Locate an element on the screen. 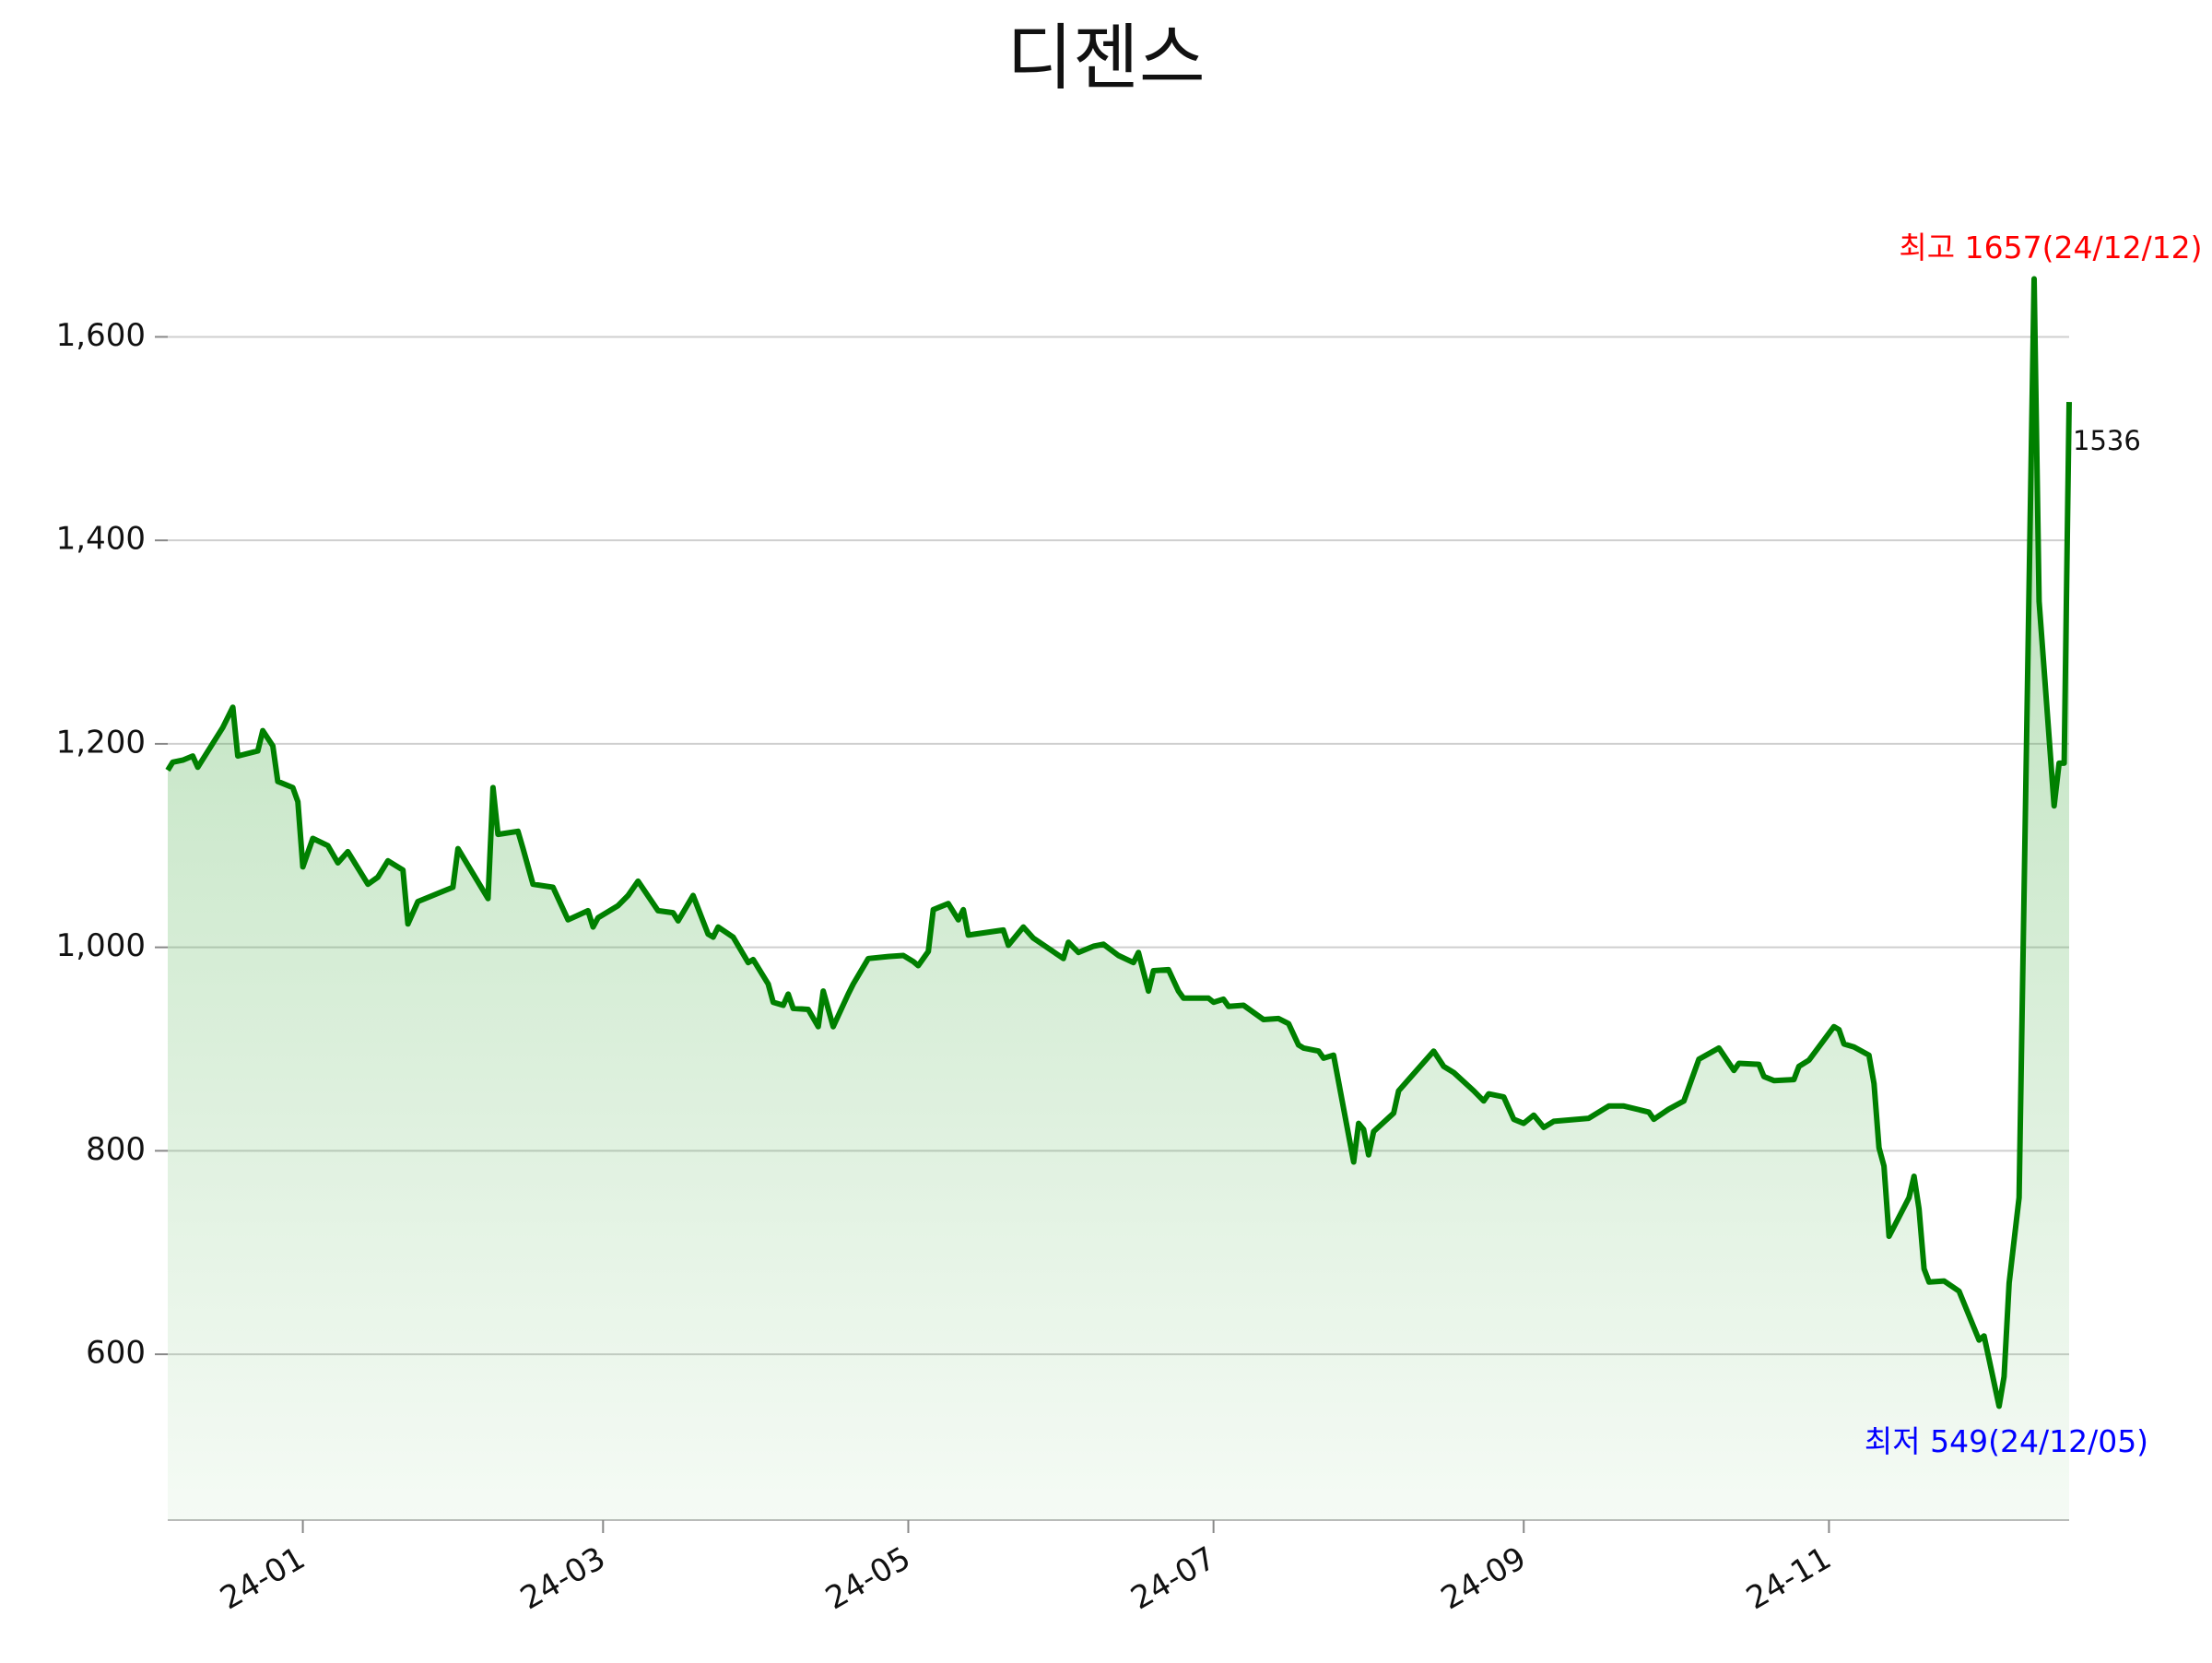 The image size is (2212, 1663). last-value-label: 1536 is located at coordinates (2107, 440).